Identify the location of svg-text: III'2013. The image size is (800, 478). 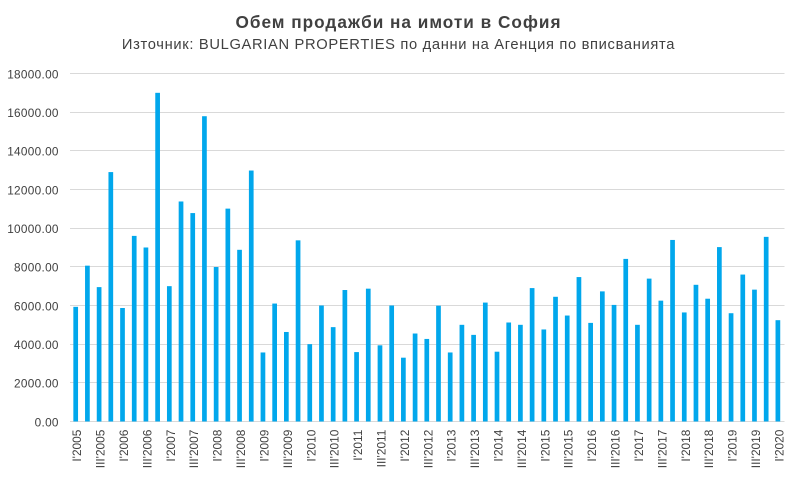
(475, 448).